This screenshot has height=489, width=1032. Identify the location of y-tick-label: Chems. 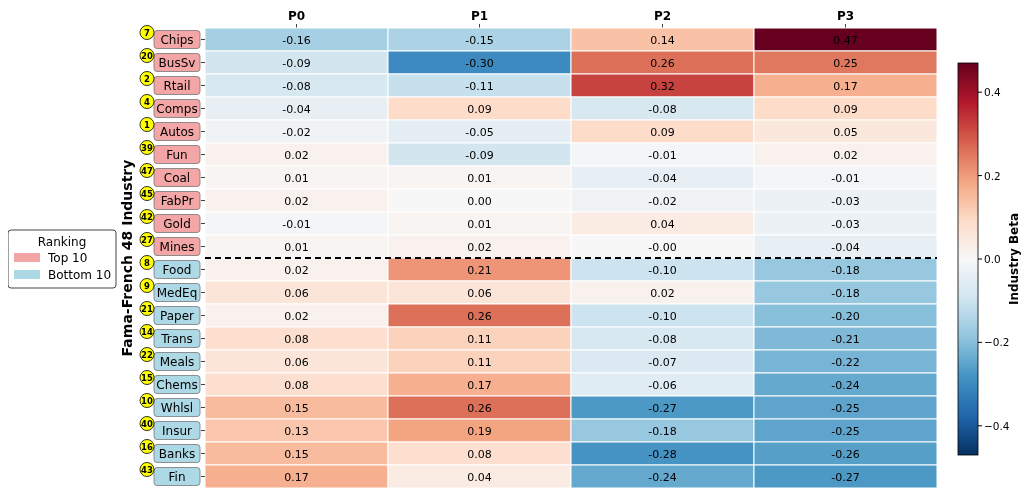
(177, 385).